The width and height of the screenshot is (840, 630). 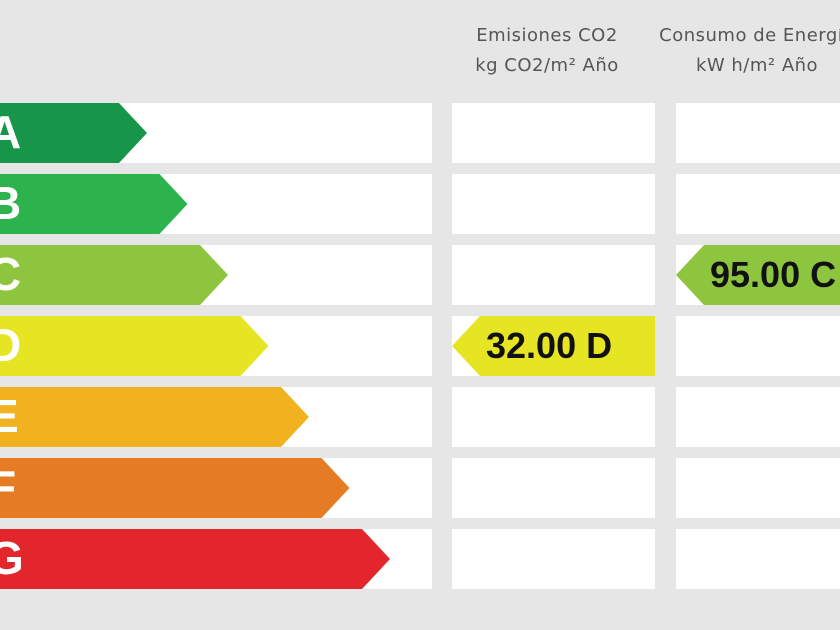 I want to click on column-unit: kg CO2/m² Año, so click(x=547, y=65).